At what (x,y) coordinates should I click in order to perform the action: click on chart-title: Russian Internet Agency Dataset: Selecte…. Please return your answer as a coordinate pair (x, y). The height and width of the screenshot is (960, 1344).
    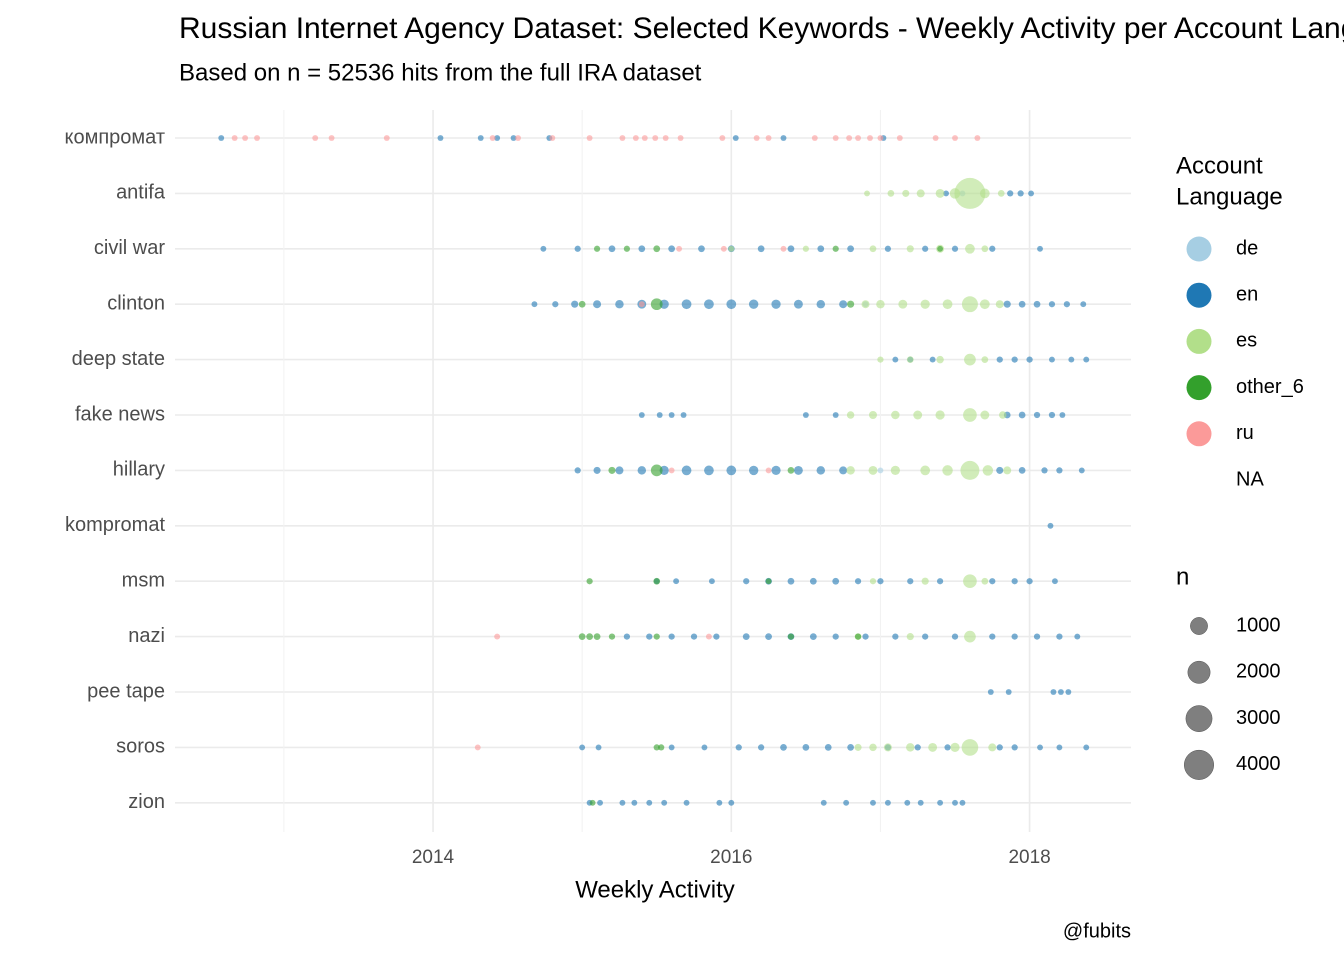
    Looking at the image, I should click on (761, 28).